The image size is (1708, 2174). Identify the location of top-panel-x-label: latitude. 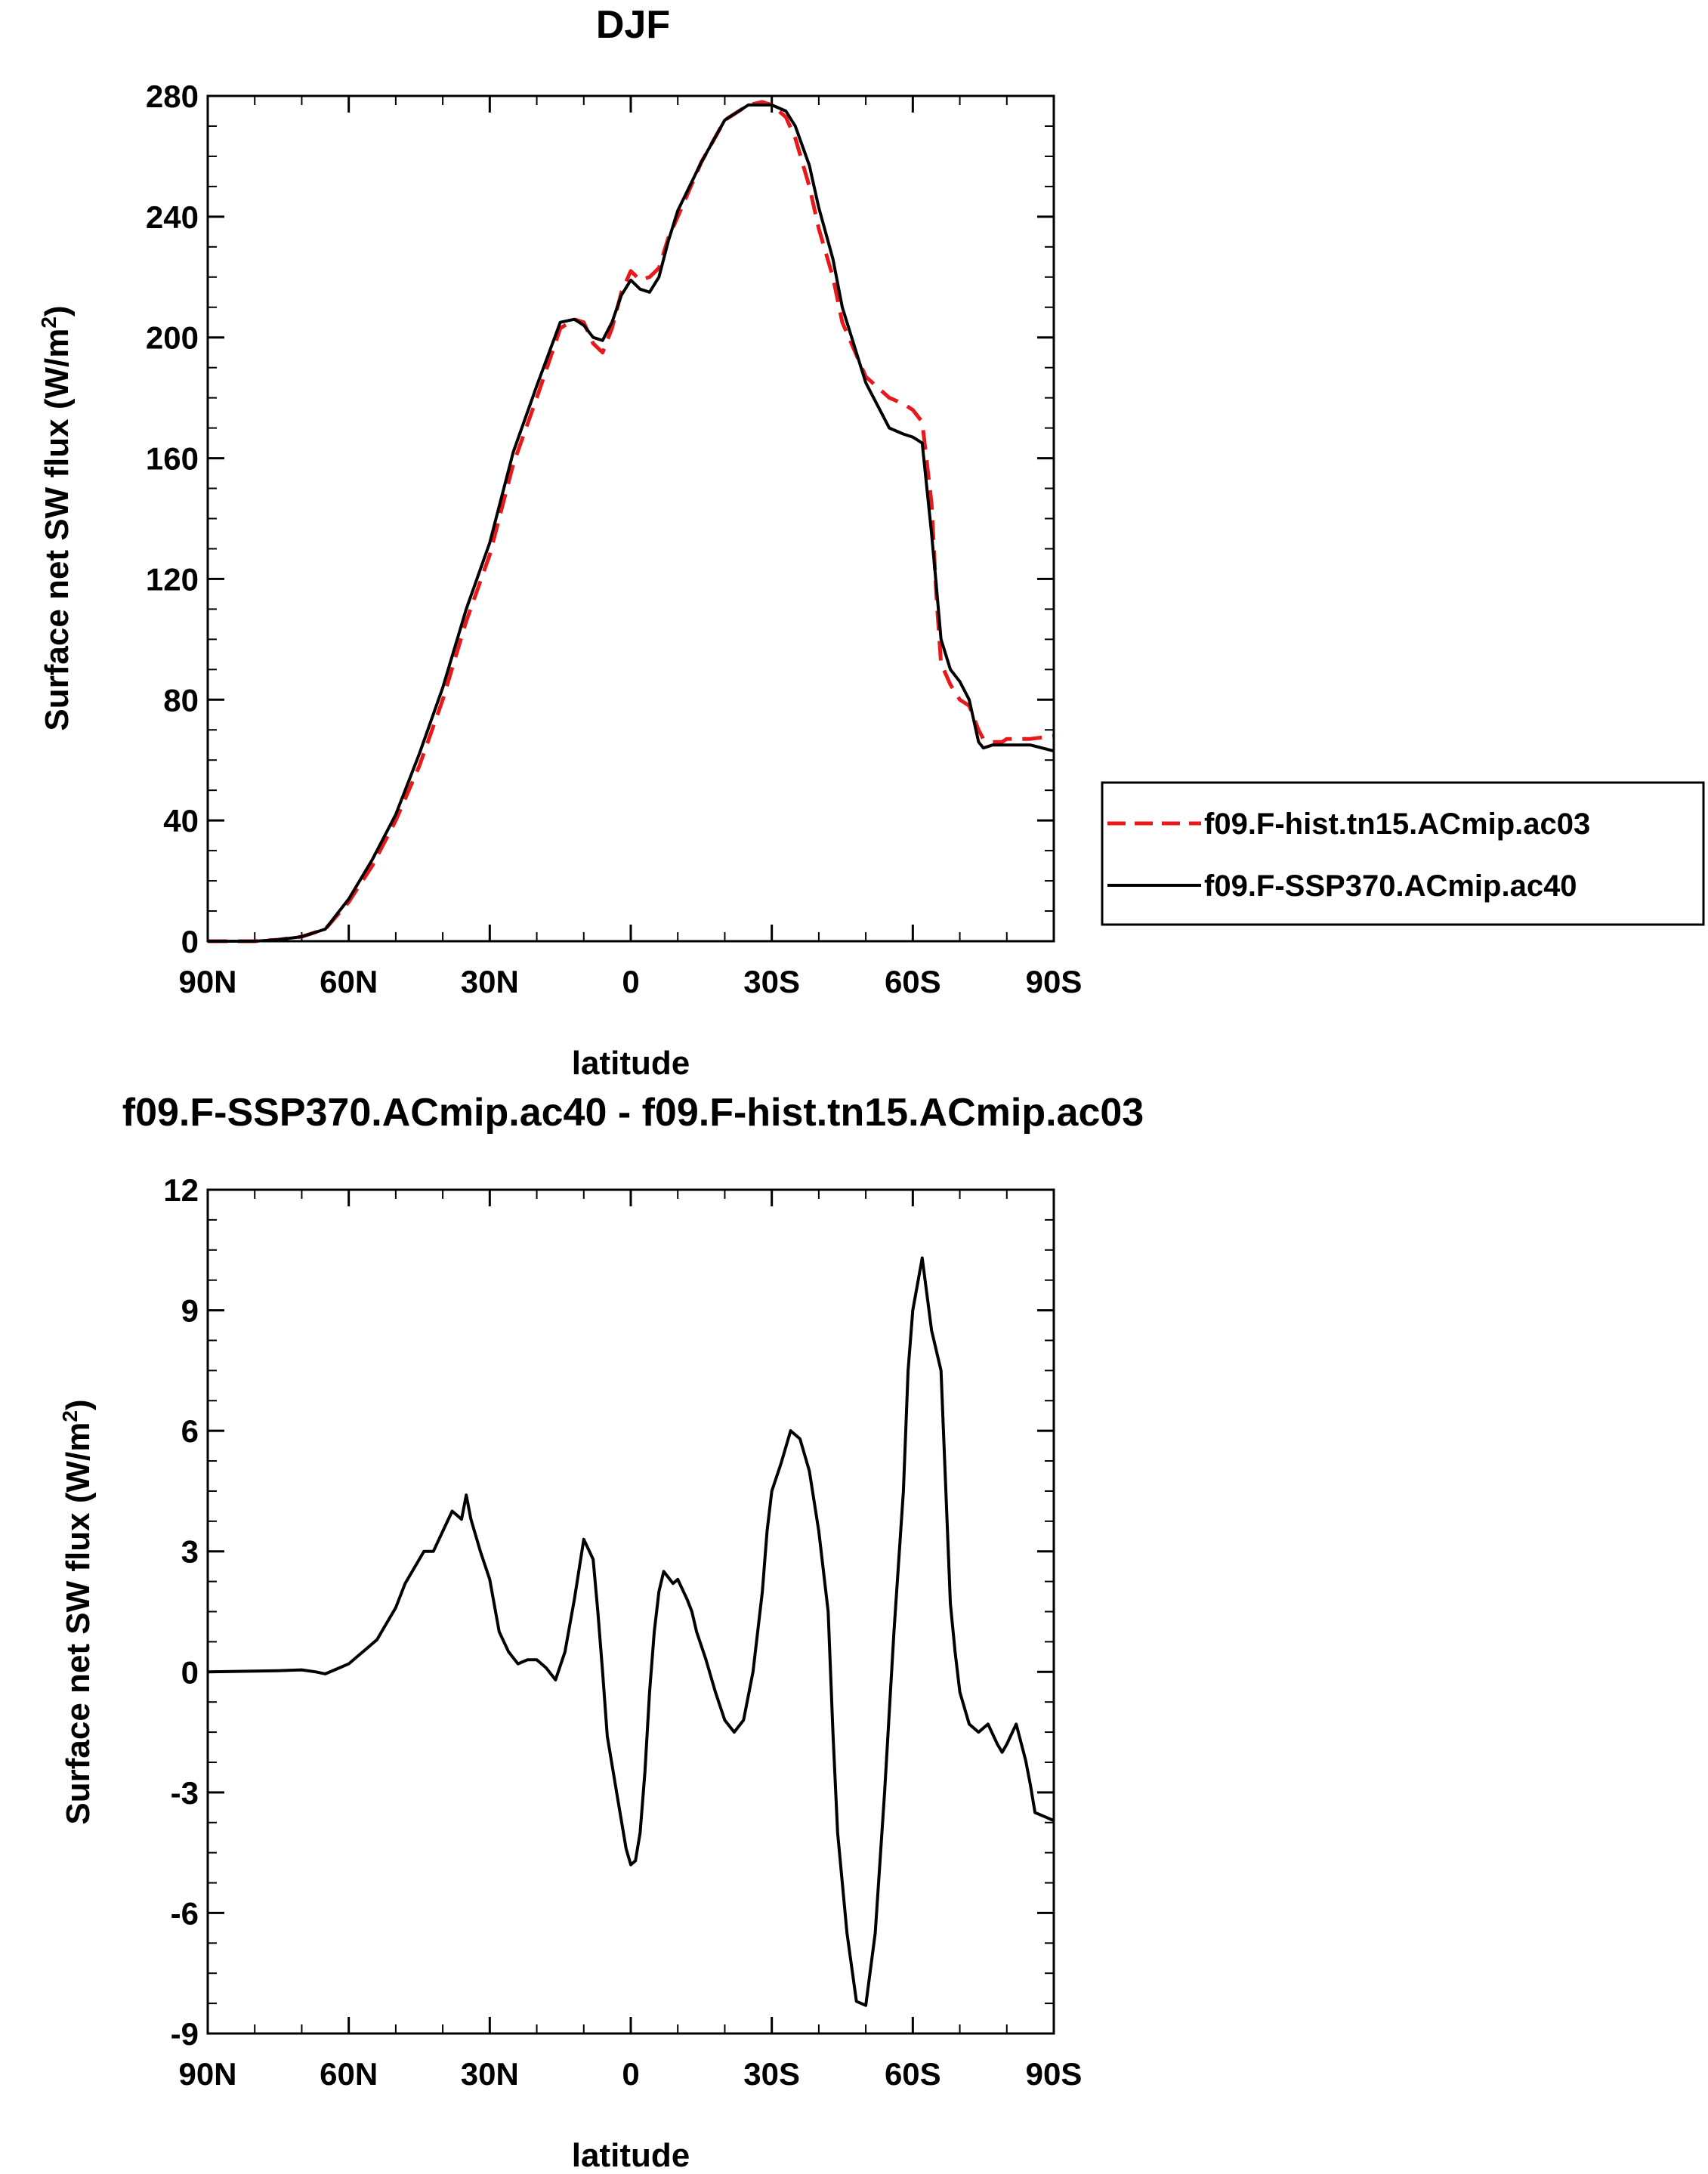
(631, 1063).